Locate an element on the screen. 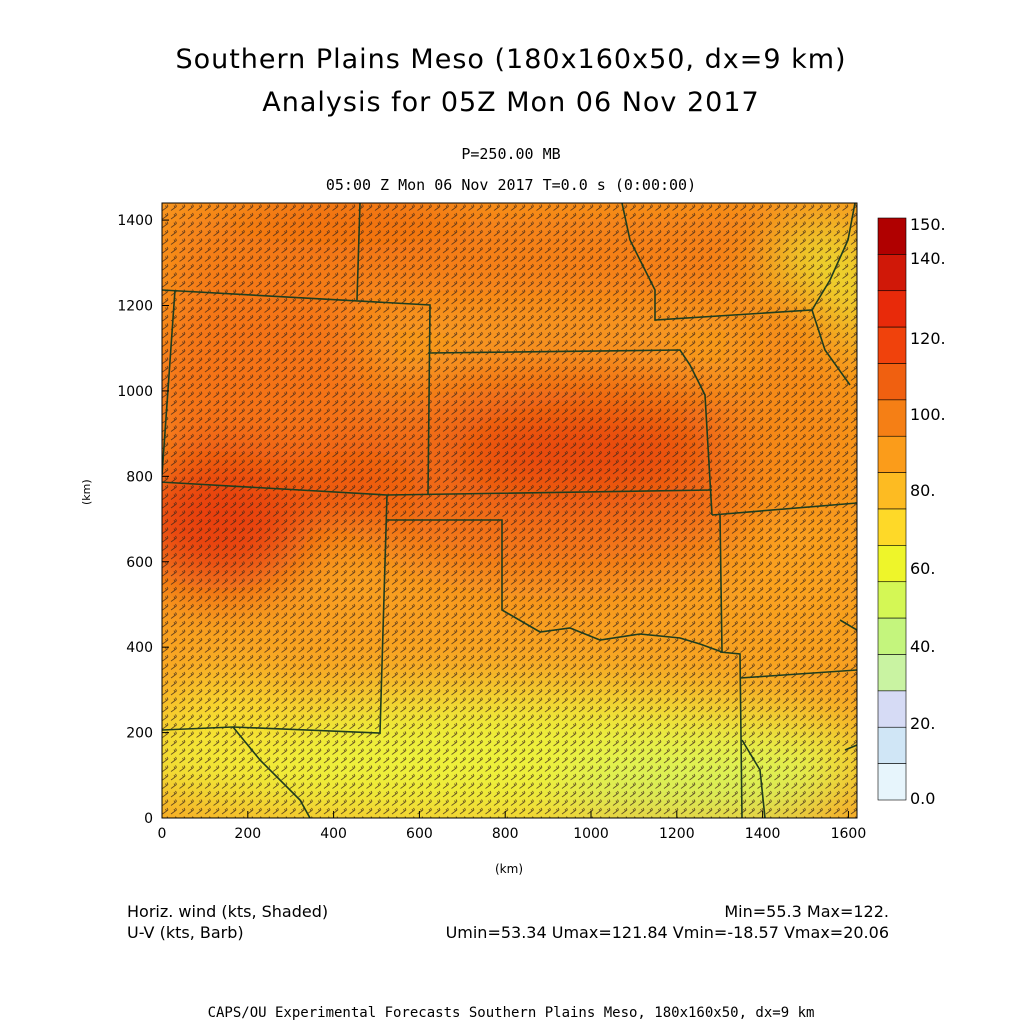 The image size is (1022, 1022). colorbar-label: 150. is located at coordinates (928, 224).